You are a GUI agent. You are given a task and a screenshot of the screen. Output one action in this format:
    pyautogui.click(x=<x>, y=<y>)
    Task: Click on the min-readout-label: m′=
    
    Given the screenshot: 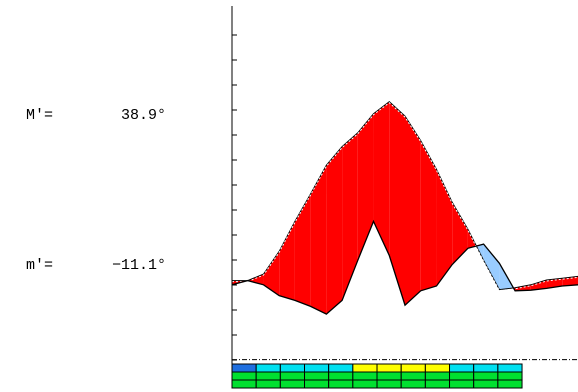 What is the action you would take?
    pyautogui.click(x=40, y=265)
    